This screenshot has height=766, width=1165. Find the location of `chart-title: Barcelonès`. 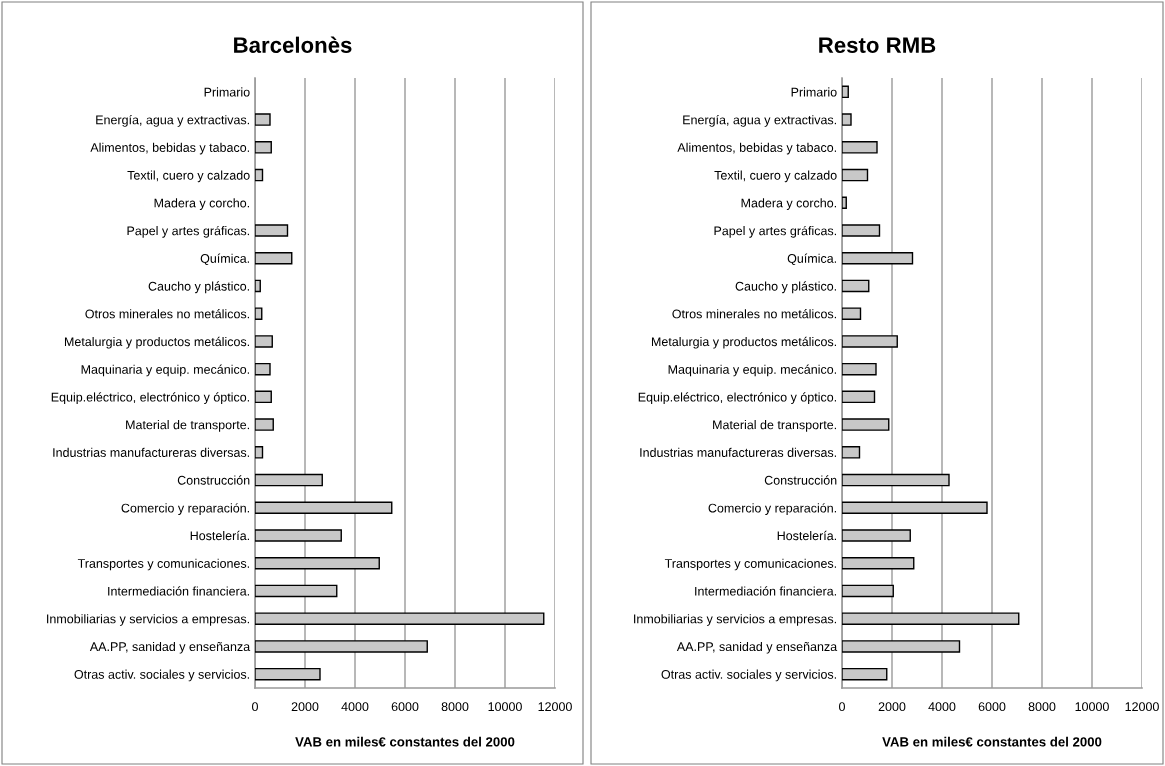

chart-title: Barcelonès is located at coordinates (293, 44).